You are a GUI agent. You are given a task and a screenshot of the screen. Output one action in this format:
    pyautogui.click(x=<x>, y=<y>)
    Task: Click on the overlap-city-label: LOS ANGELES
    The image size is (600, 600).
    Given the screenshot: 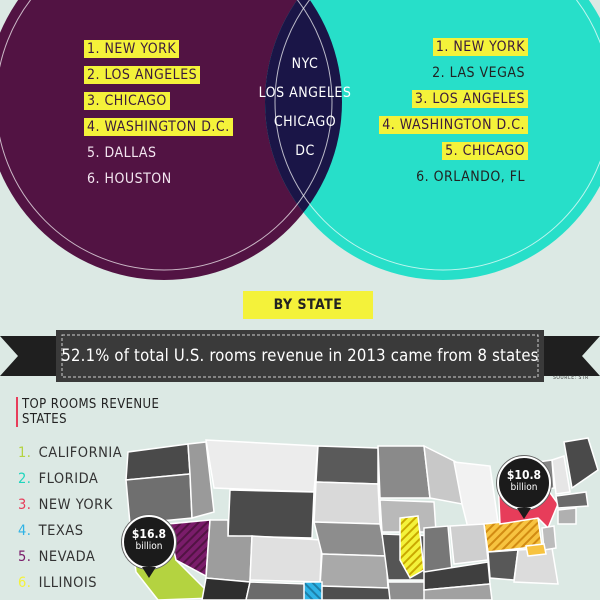 What is the action you would take?
    pyautogui.click(x=305, y=93)
    